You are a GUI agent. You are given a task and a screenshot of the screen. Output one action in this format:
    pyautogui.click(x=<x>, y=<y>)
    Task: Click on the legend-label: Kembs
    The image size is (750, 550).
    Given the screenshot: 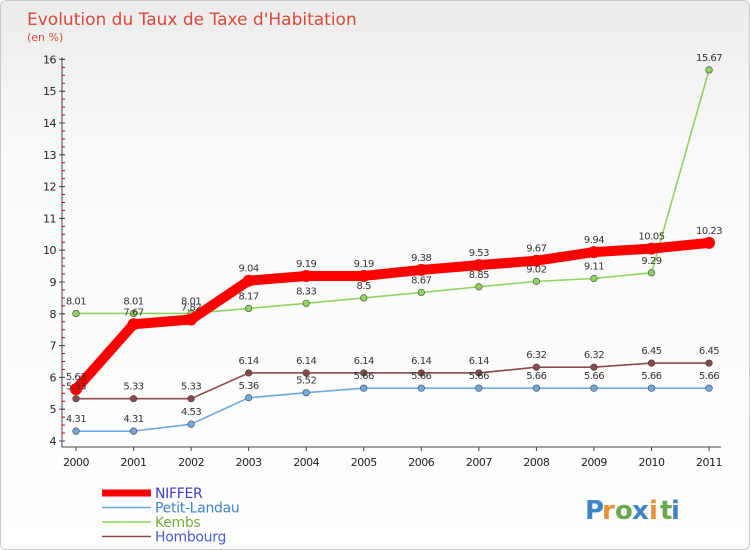 What is the action you would take?
    pyautogui.click(x=177, y=523)
    